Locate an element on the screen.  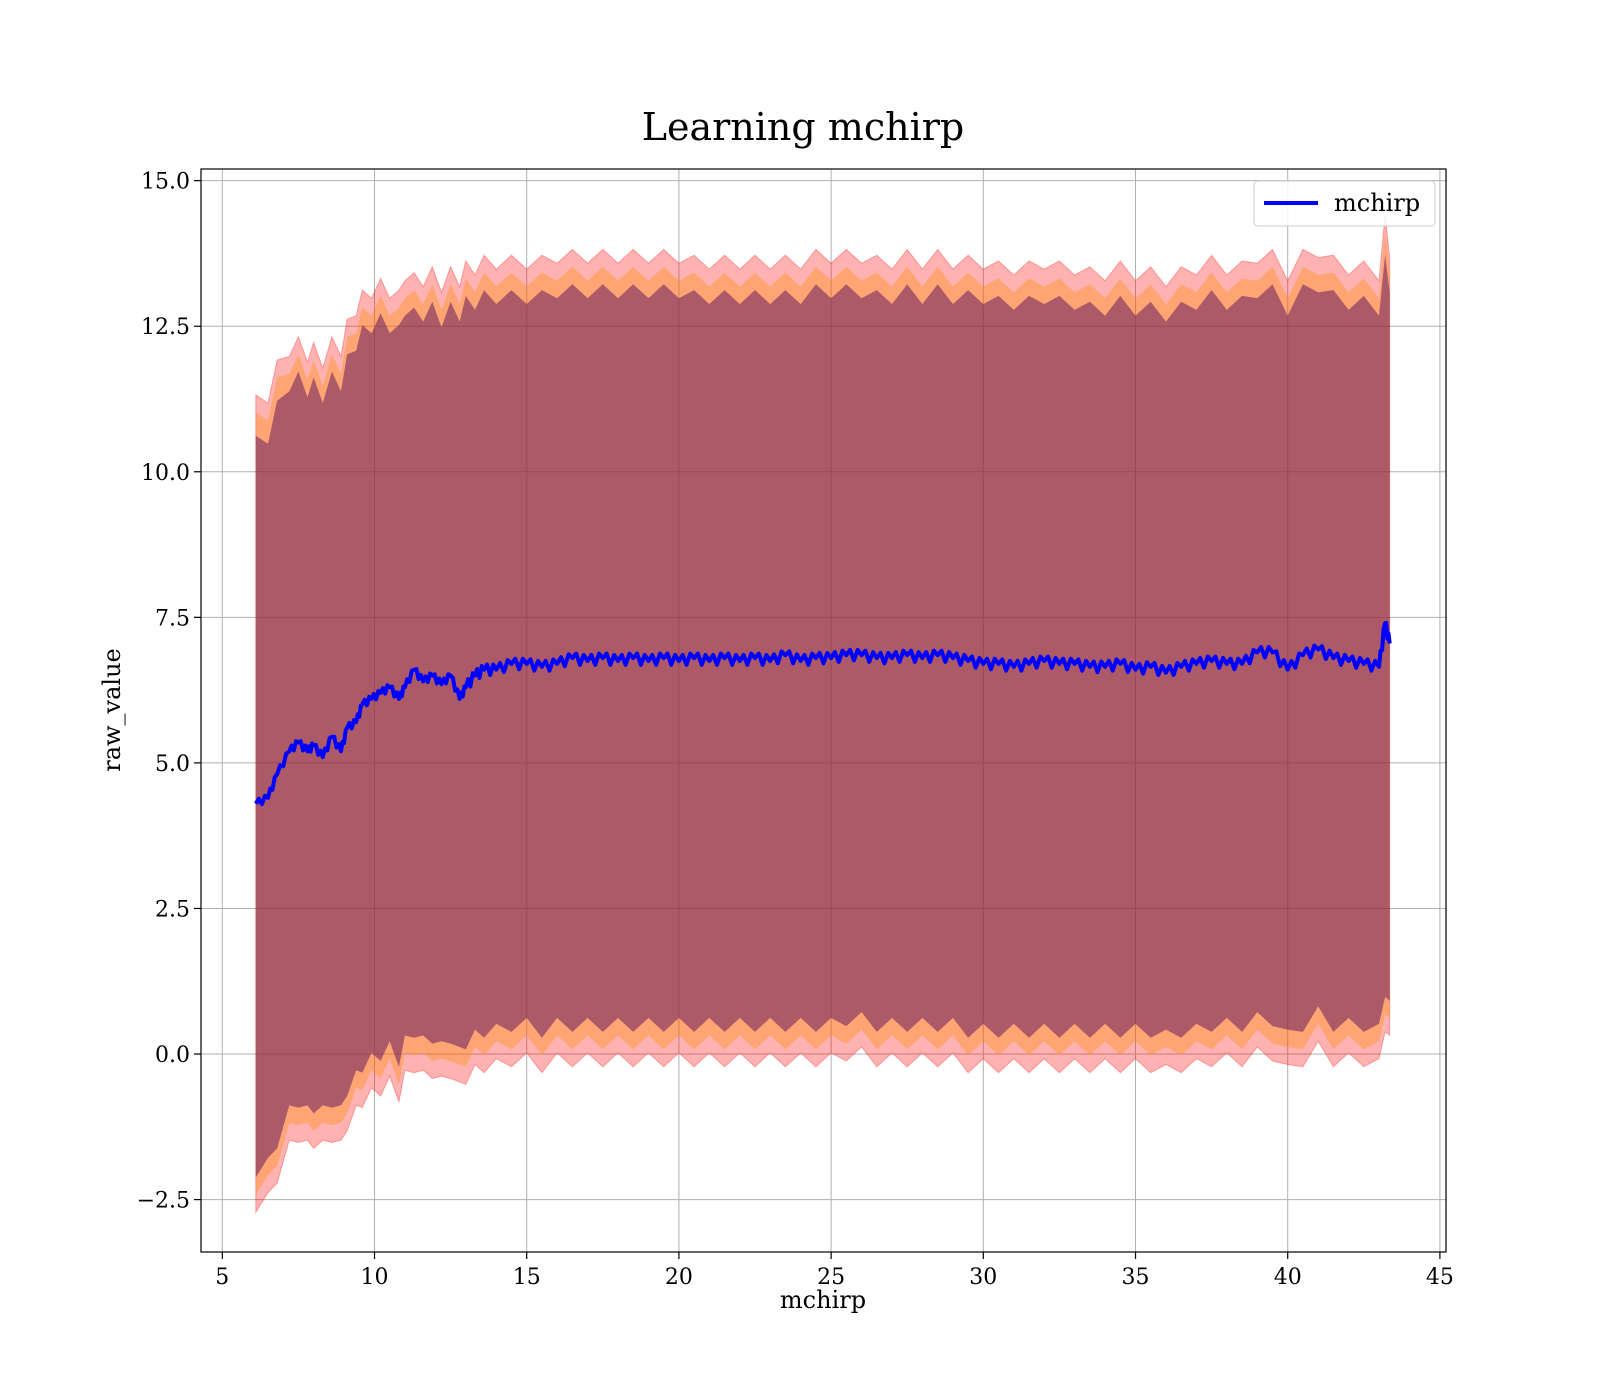
legend-box is located at coordinates (1344, 203).